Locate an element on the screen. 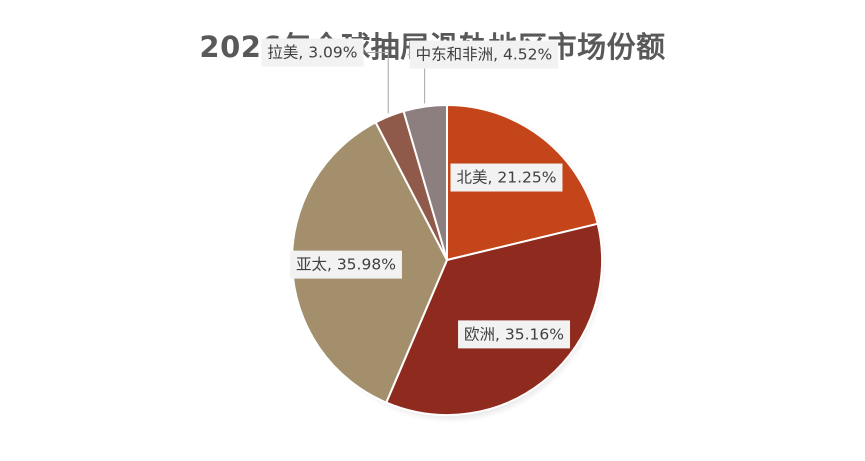  data-label-2: 欧洲, 35.16% is located at coordinates (514, 334).